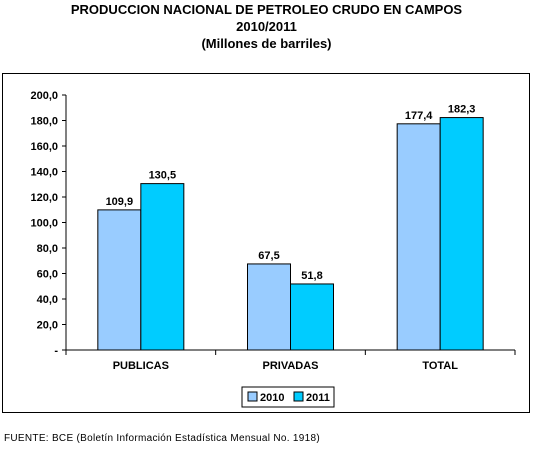 Image resolution: width=533 pixels, height=450 pixels. Describe the element at coordinates (266, 43) in the screenshot. I see `chart-title-line3: (Millones de barriles)` at that location.